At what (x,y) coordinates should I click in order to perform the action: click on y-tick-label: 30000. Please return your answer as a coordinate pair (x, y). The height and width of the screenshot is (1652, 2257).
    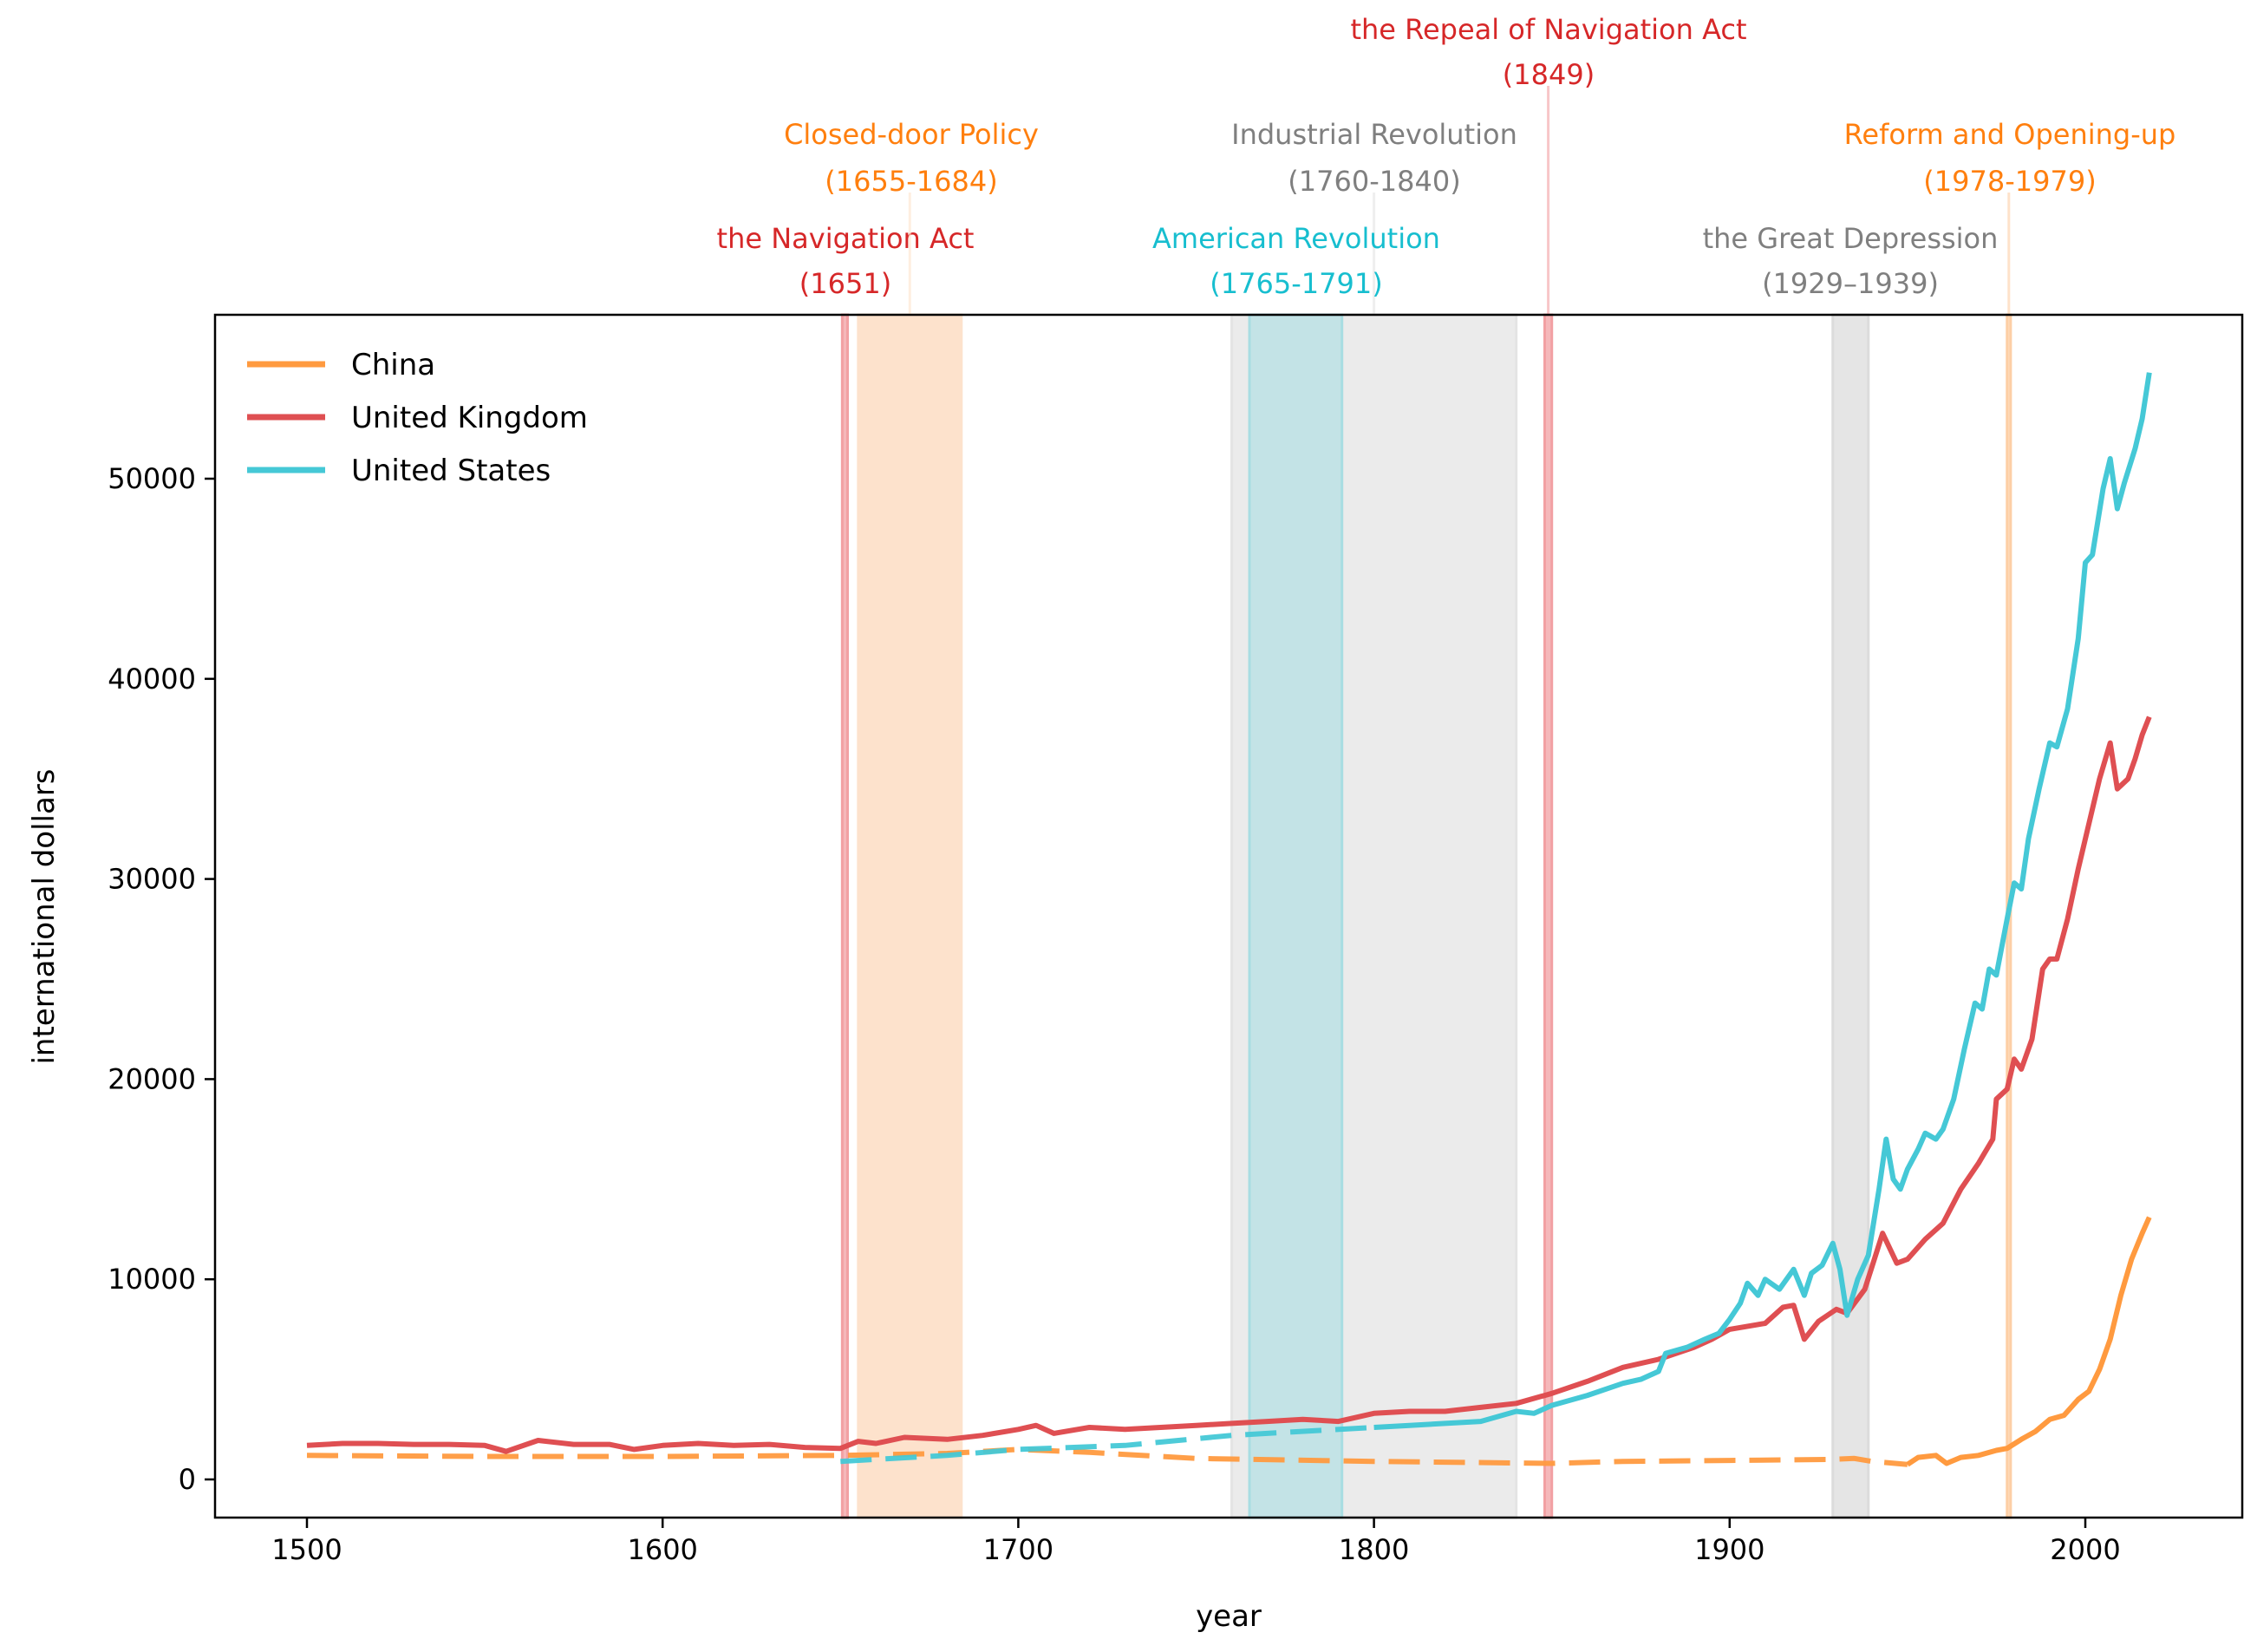
    Looking at the image, I should click on (152, 880).